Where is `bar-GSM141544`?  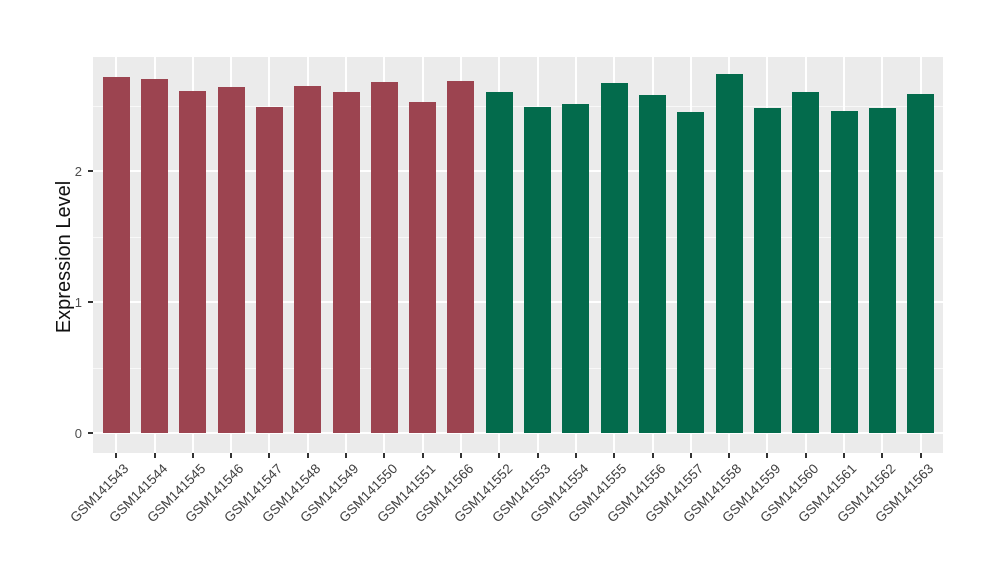
bar-GSM141544 is located at coordinates (154, 256).